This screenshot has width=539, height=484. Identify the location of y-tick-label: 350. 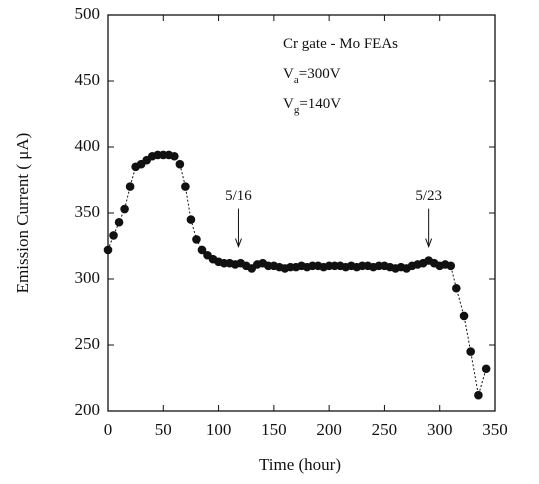
(88, 211).